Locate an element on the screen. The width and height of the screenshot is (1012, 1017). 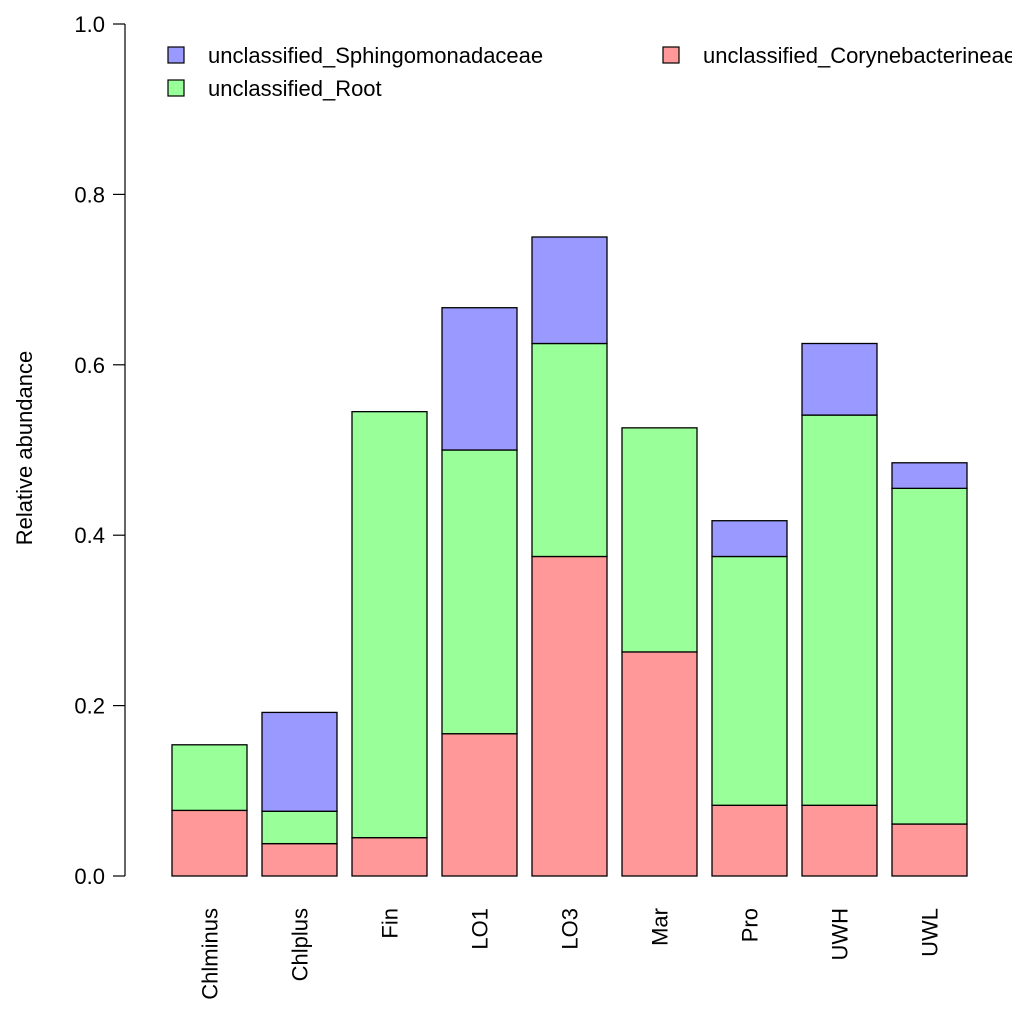
bar-group-chlminus is located at coordinates (209, 810).